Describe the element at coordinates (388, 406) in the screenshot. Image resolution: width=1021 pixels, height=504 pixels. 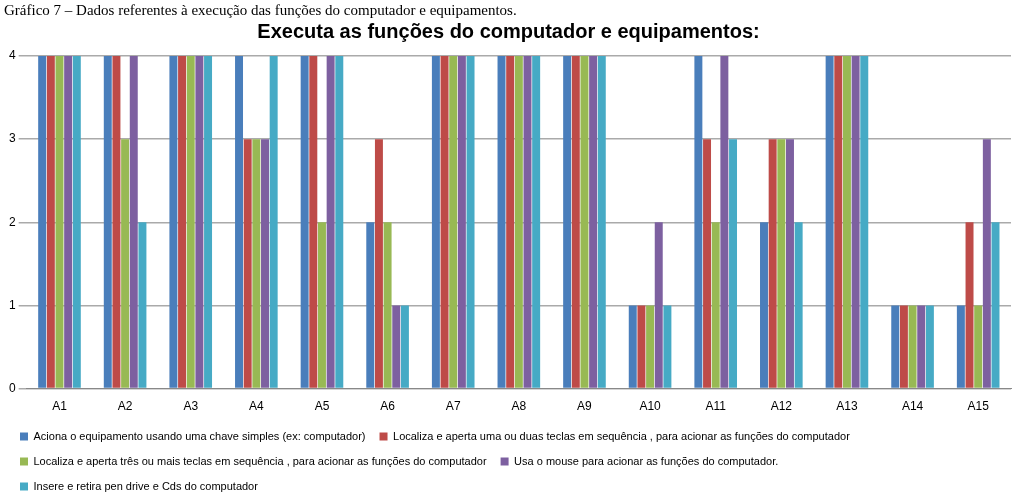
I see `x-tick-label: A6` at that location.